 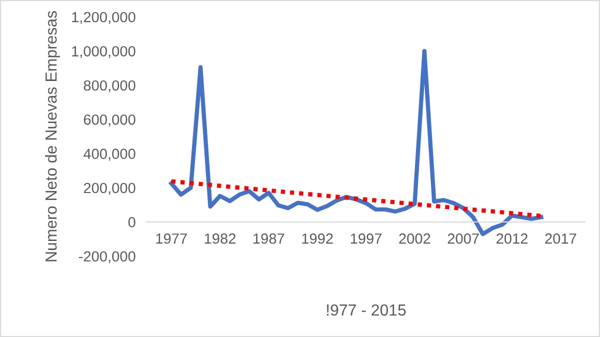 What do you see at coordinates (366, 238) in the screenshot?
I see `x-tick-label: 1997` at bounding box center [366, 238].